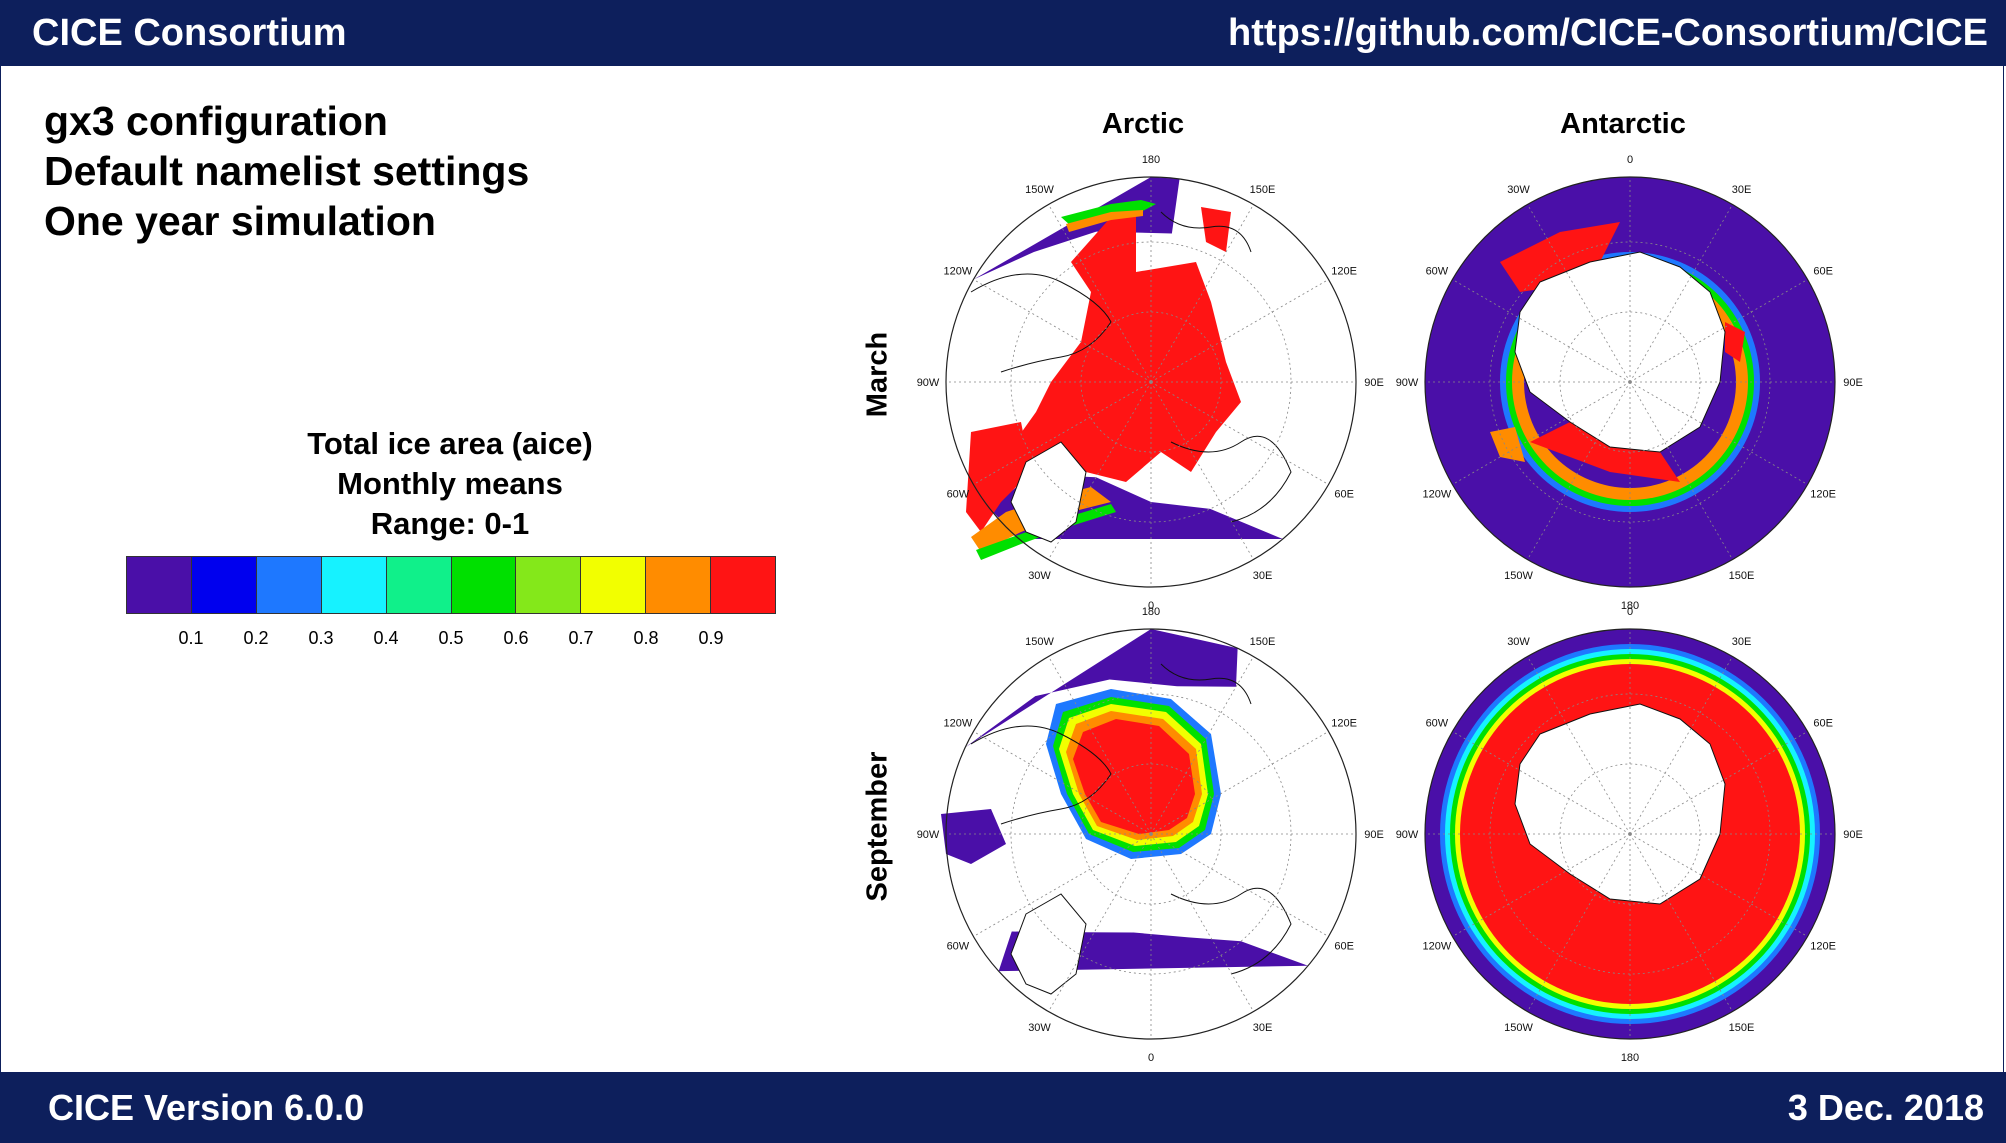 Image resolution: width=2006 pixels, height=1143 pixels. I want to click on map-antarctic-september: 0 30E 60E 90E 120E 150E 180 150W 120W 90W 60W 30W, so click(1629, 835).